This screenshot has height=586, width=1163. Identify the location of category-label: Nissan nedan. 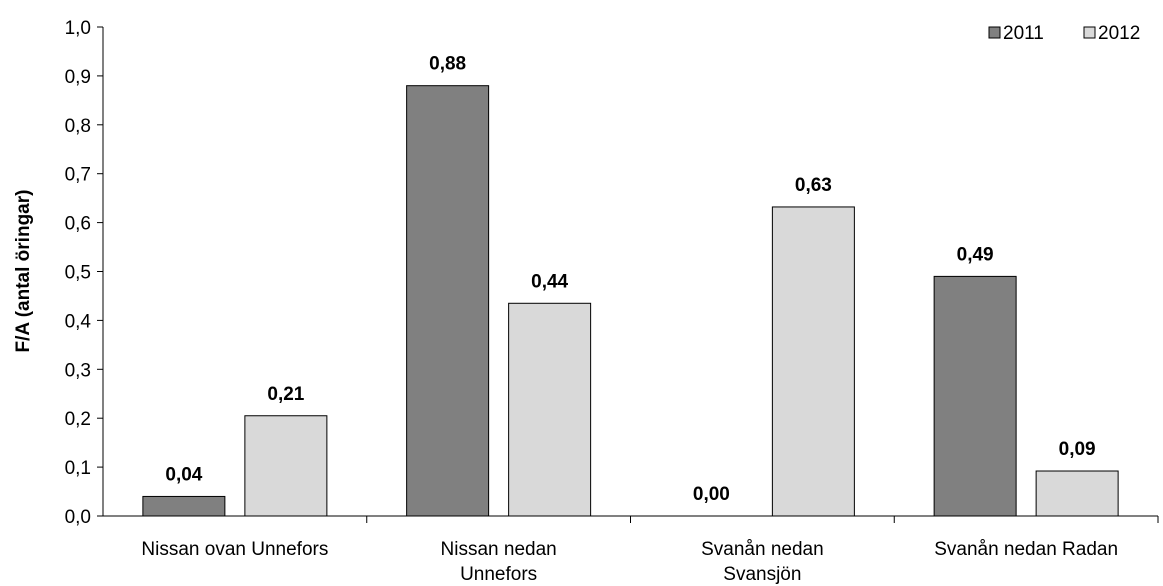
(499, 549).